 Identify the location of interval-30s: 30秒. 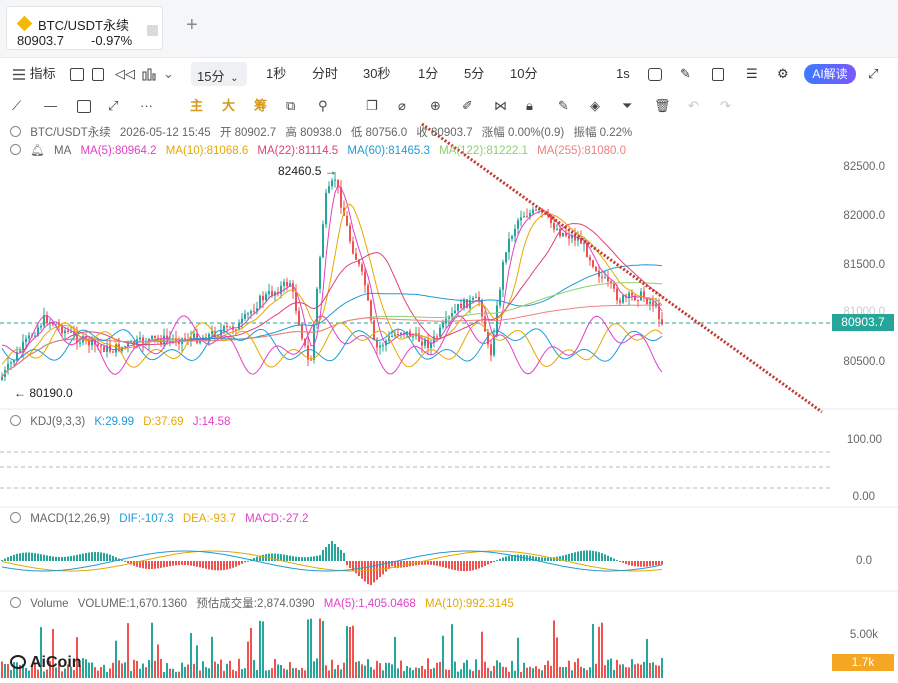
(377, 73).